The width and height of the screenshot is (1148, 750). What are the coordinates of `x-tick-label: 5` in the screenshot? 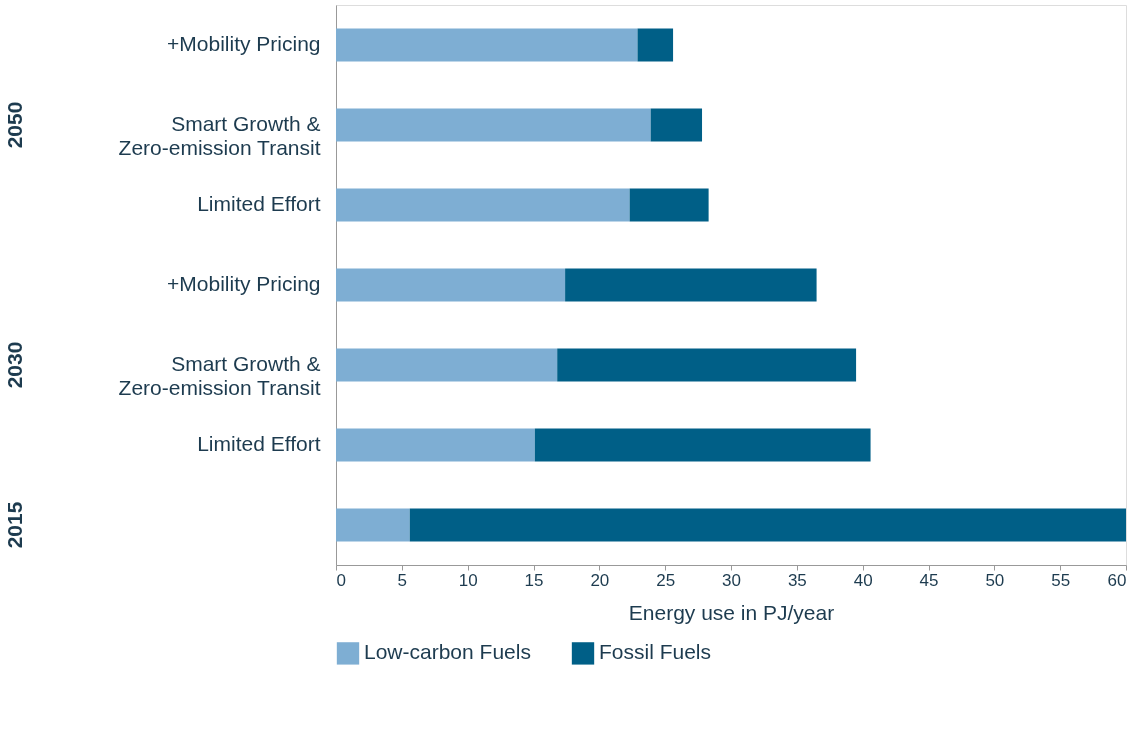 It's located at (402, 580).